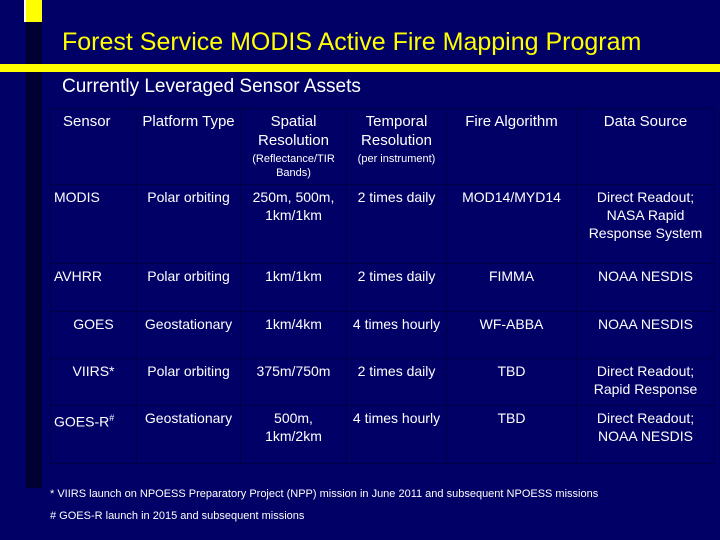  What do you see at coordinates (112, 418) in the screenshot?
I see `cell-sensor-footnote-mark: #` at bounding box center [112, 418].